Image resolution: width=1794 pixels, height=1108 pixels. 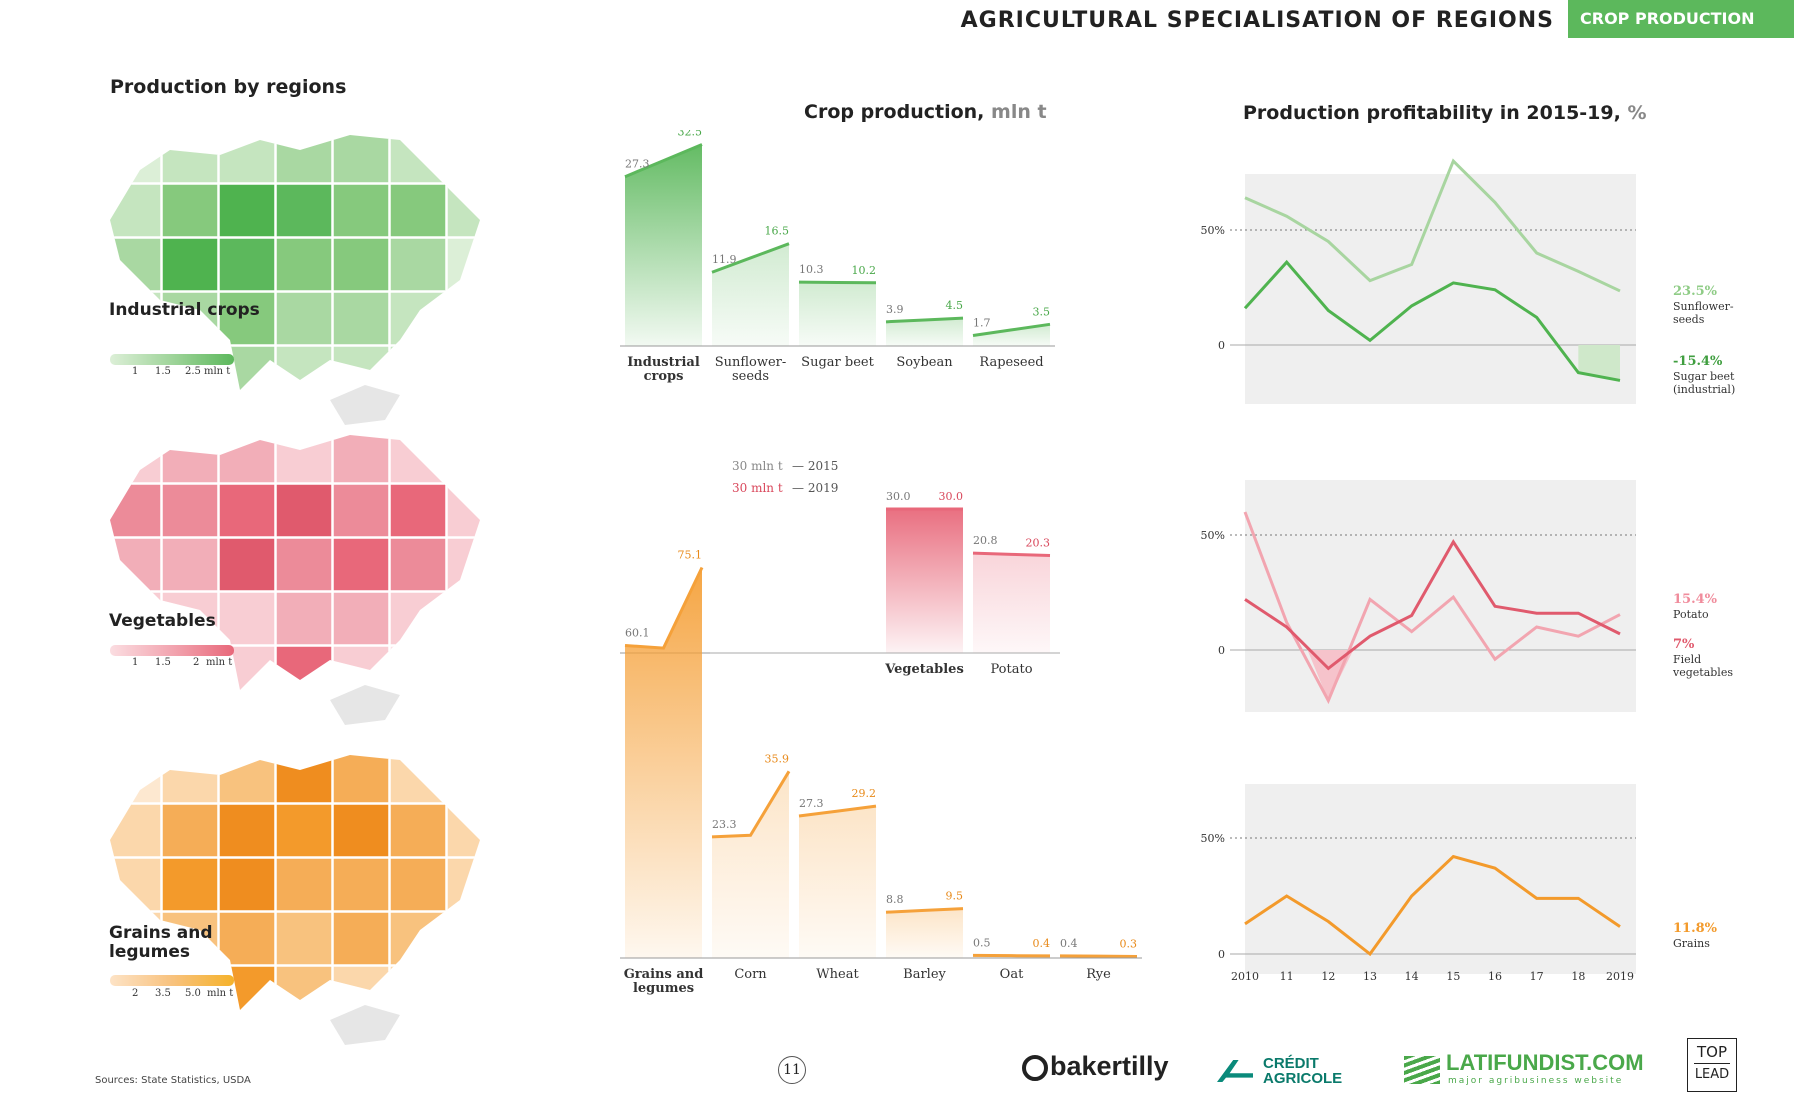 What do you see at coordinates (777, 758) in the screenshot?
I see `value-2019: 35.9` at bounding box center [777, 758].